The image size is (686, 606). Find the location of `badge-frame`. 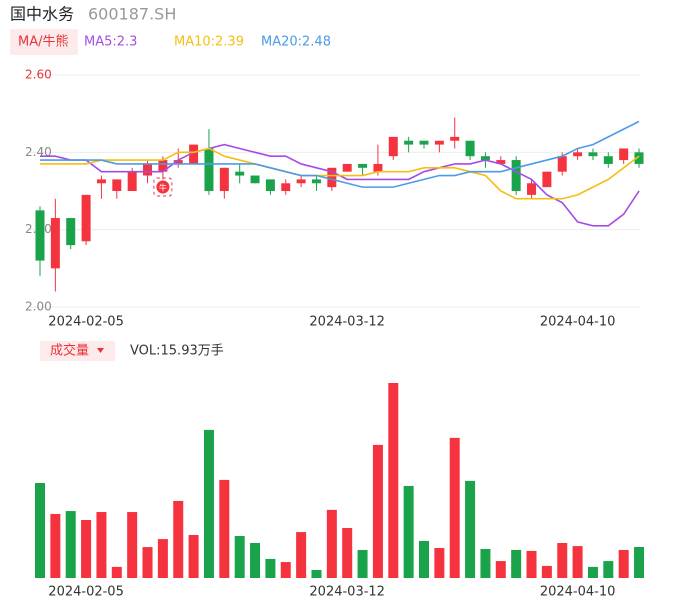

badge-frame is located at coordinates (163, 187).